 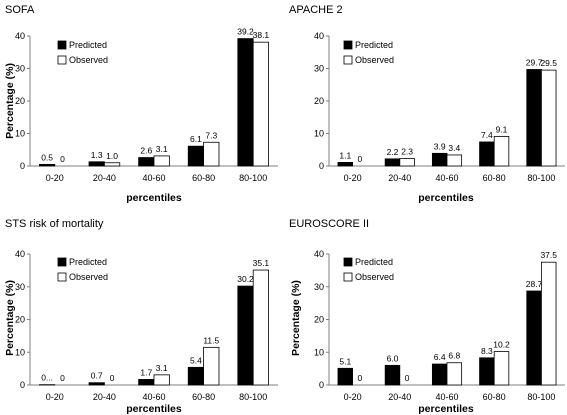 What do you see at coordinates (454, 148) in the screenshot?
I see `data-label-observed: 3.4` at bounding box center [454, 148].